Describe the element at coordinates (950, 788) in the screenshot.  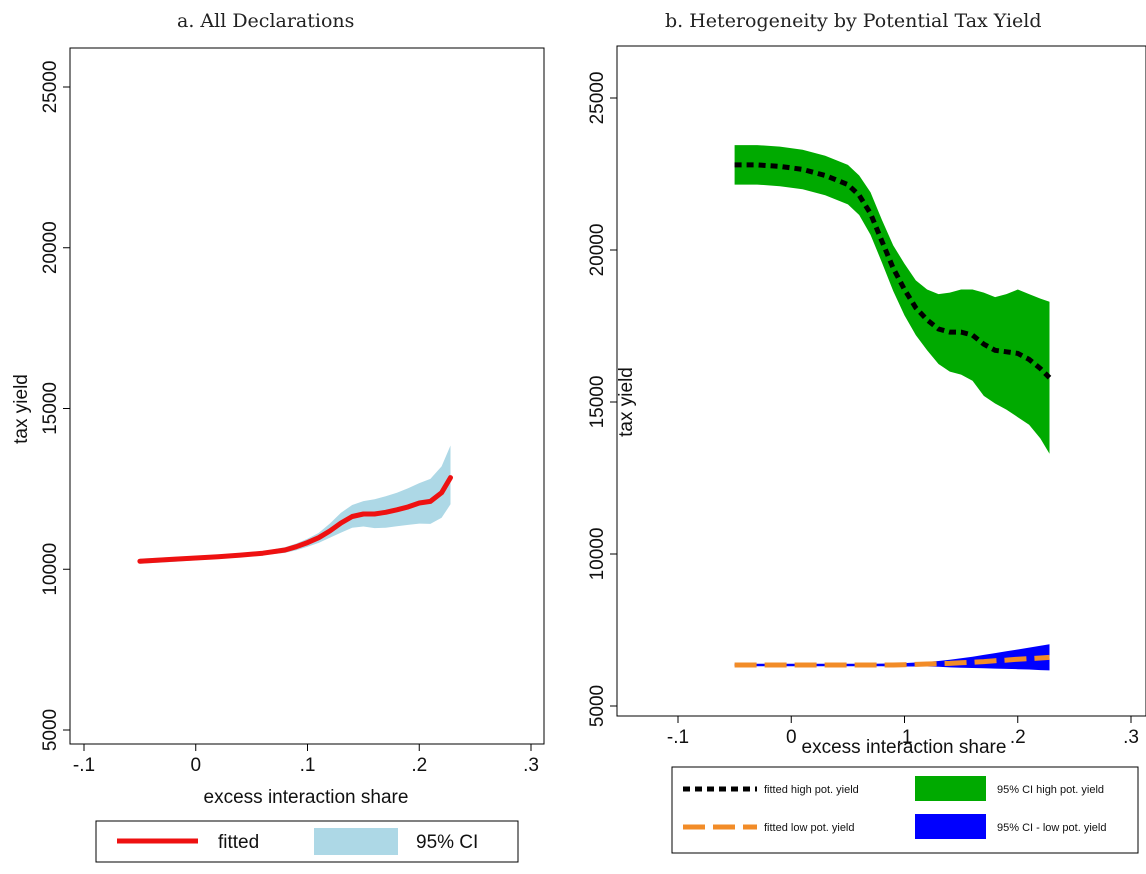
I see `panel-b-legend-high-ci-swatch` at that location.